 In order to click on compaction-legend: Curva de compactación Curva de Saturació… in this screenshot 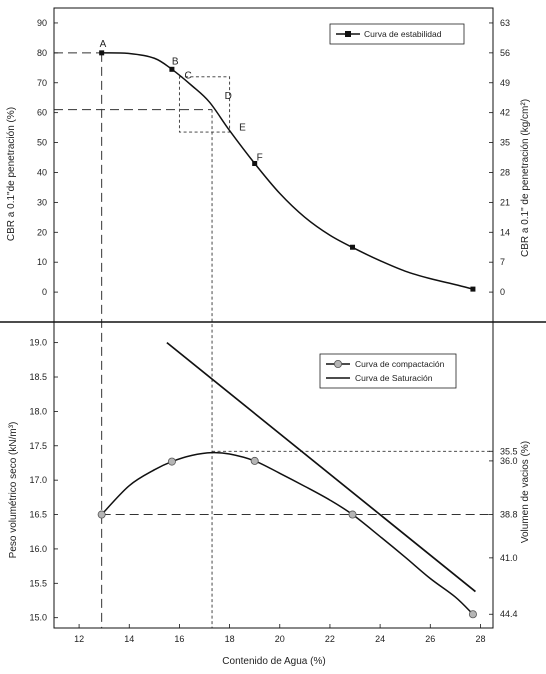, I will do `click(388, 371)`.